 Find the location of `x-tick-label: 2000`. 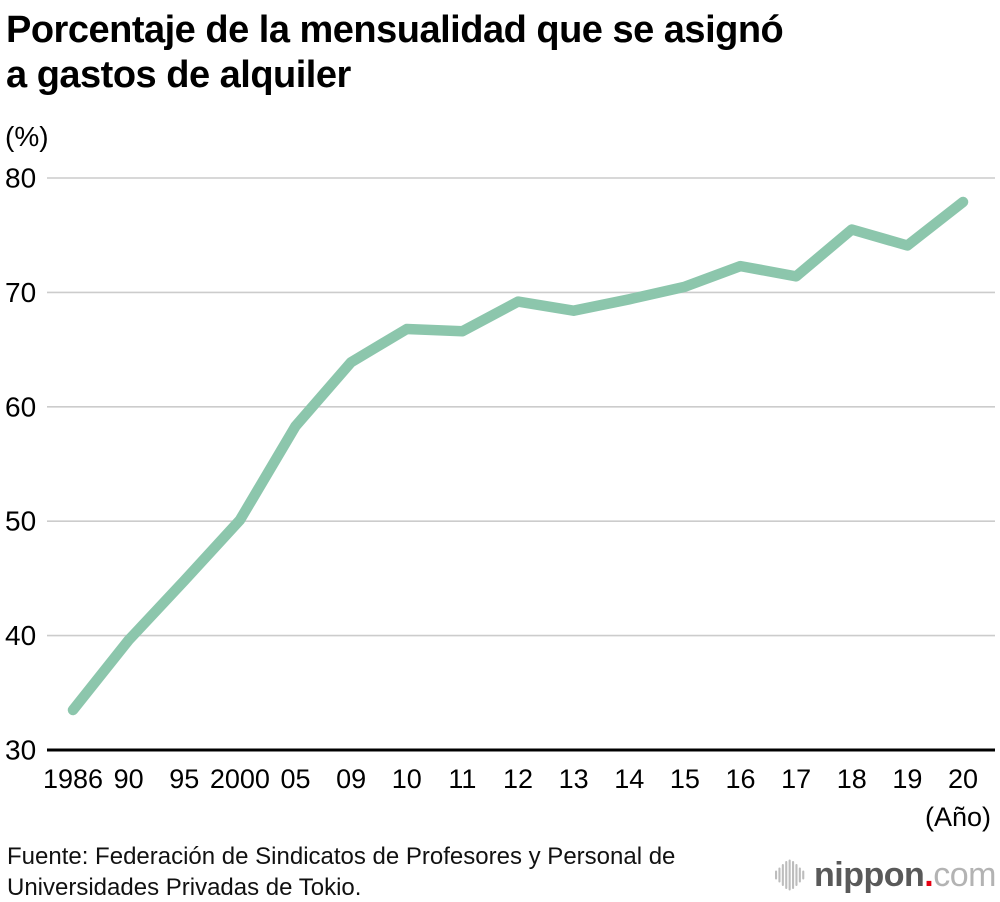

x-tick-label: 2000 is located at coordinates (240, 779).